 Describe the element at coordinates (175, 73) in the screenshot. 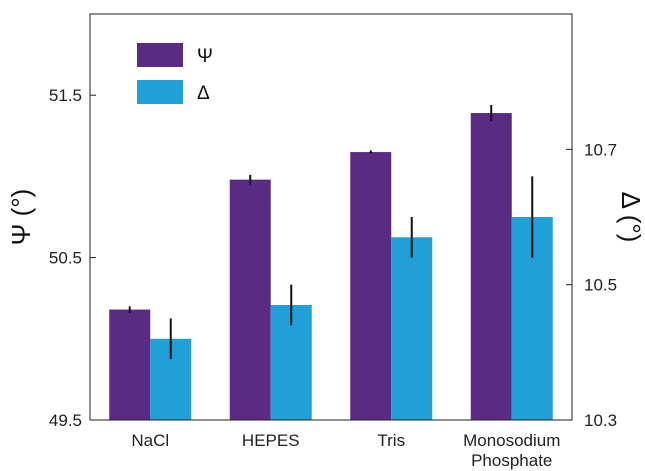

I see `legend: ΨΔ` at that location.